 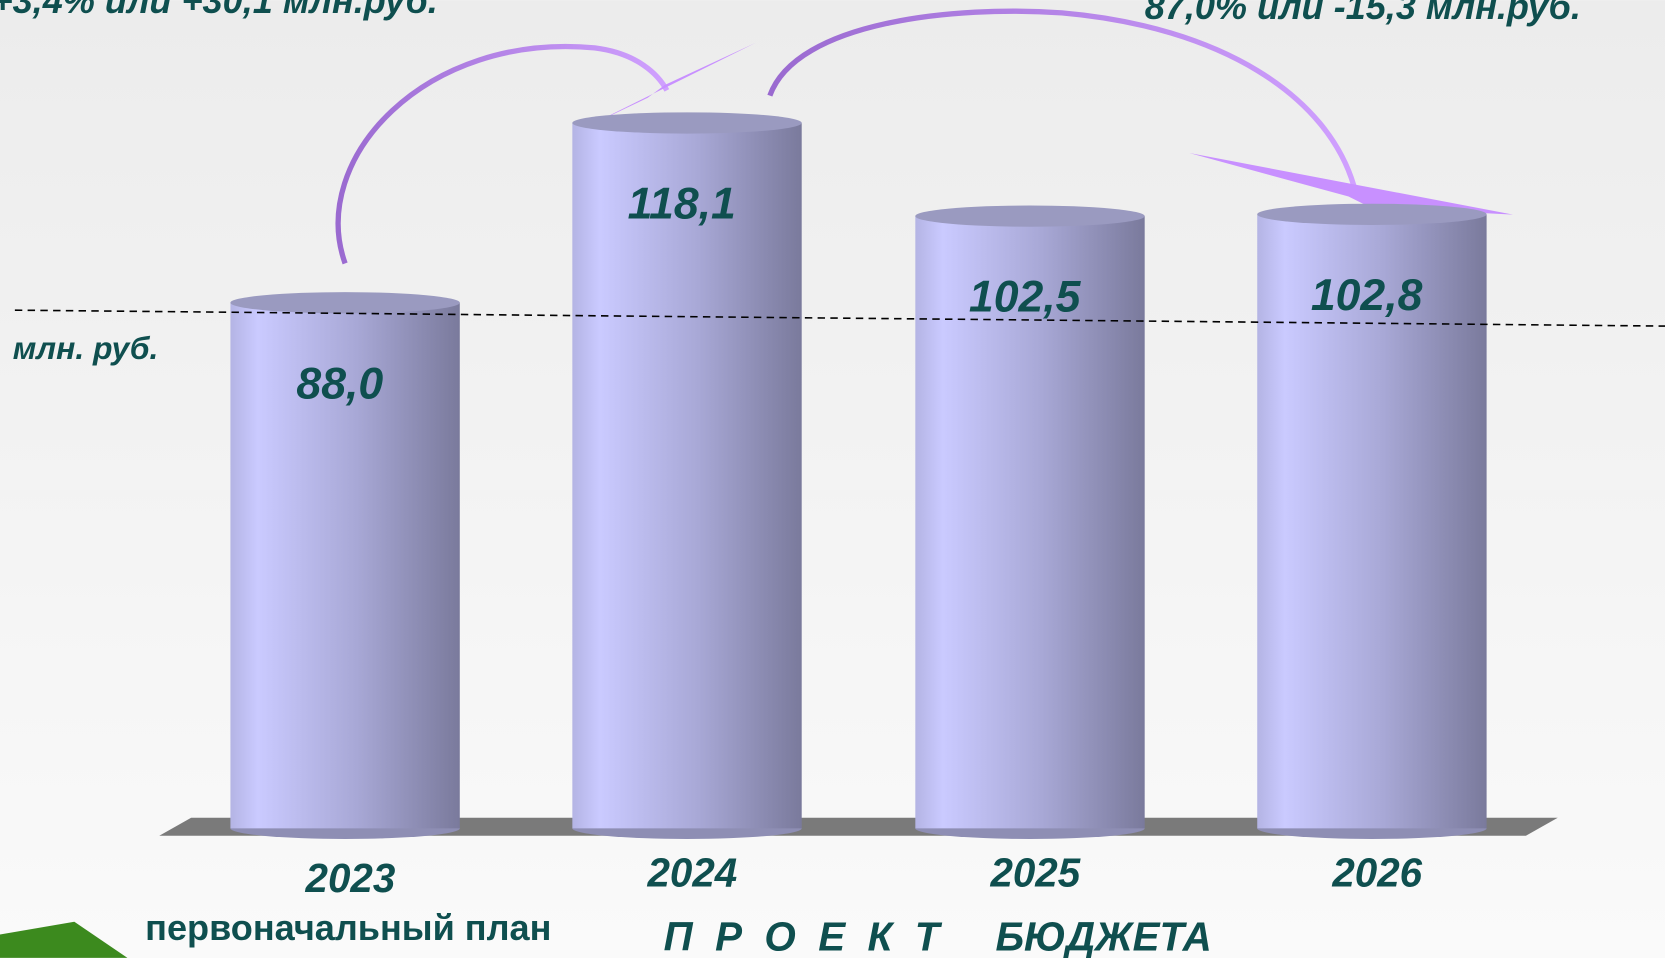 What do you see at coordinates (1376, 873) in the screenshot?
I see `x-tick-label: 2026` at bounding box center [1376, 873].